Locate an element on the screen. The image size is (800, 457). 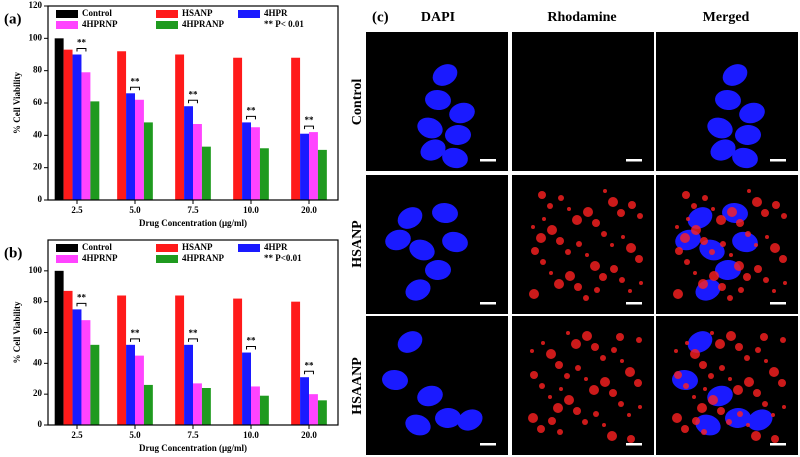
y-tick-label: 100 is located at coordinates (36, 270).